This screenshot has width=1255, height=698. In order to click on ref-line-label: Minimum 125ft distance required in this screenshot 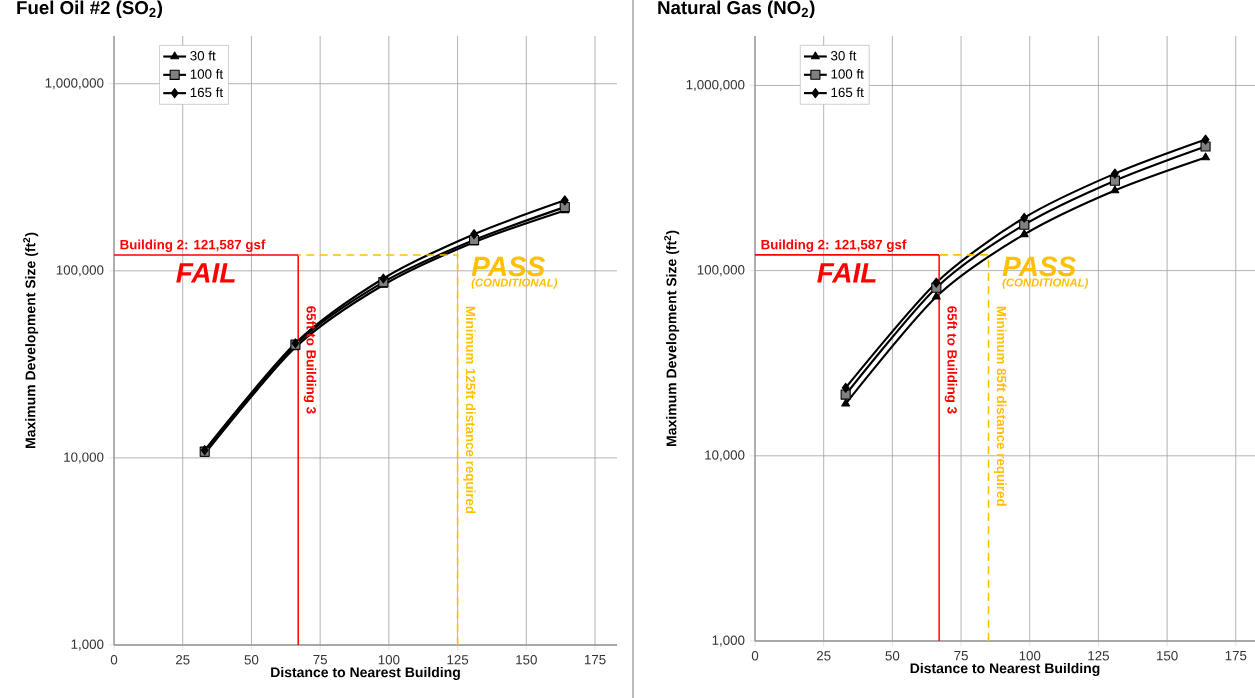, I will do `click(469, 410)`.